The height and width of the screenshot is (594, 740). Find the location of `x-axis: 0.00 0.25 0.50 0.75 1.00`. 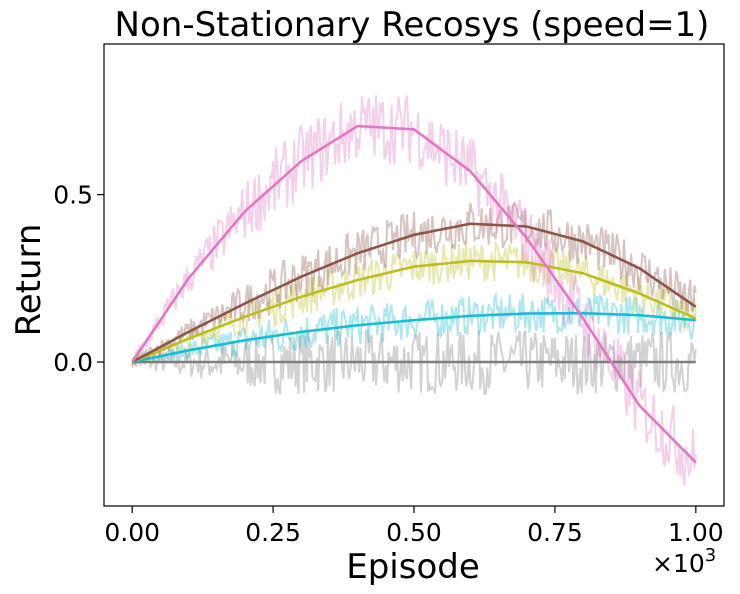

x-axis: 0.00 0.25 0.50 0.75 1.00 is located at coordinates (414, 526).